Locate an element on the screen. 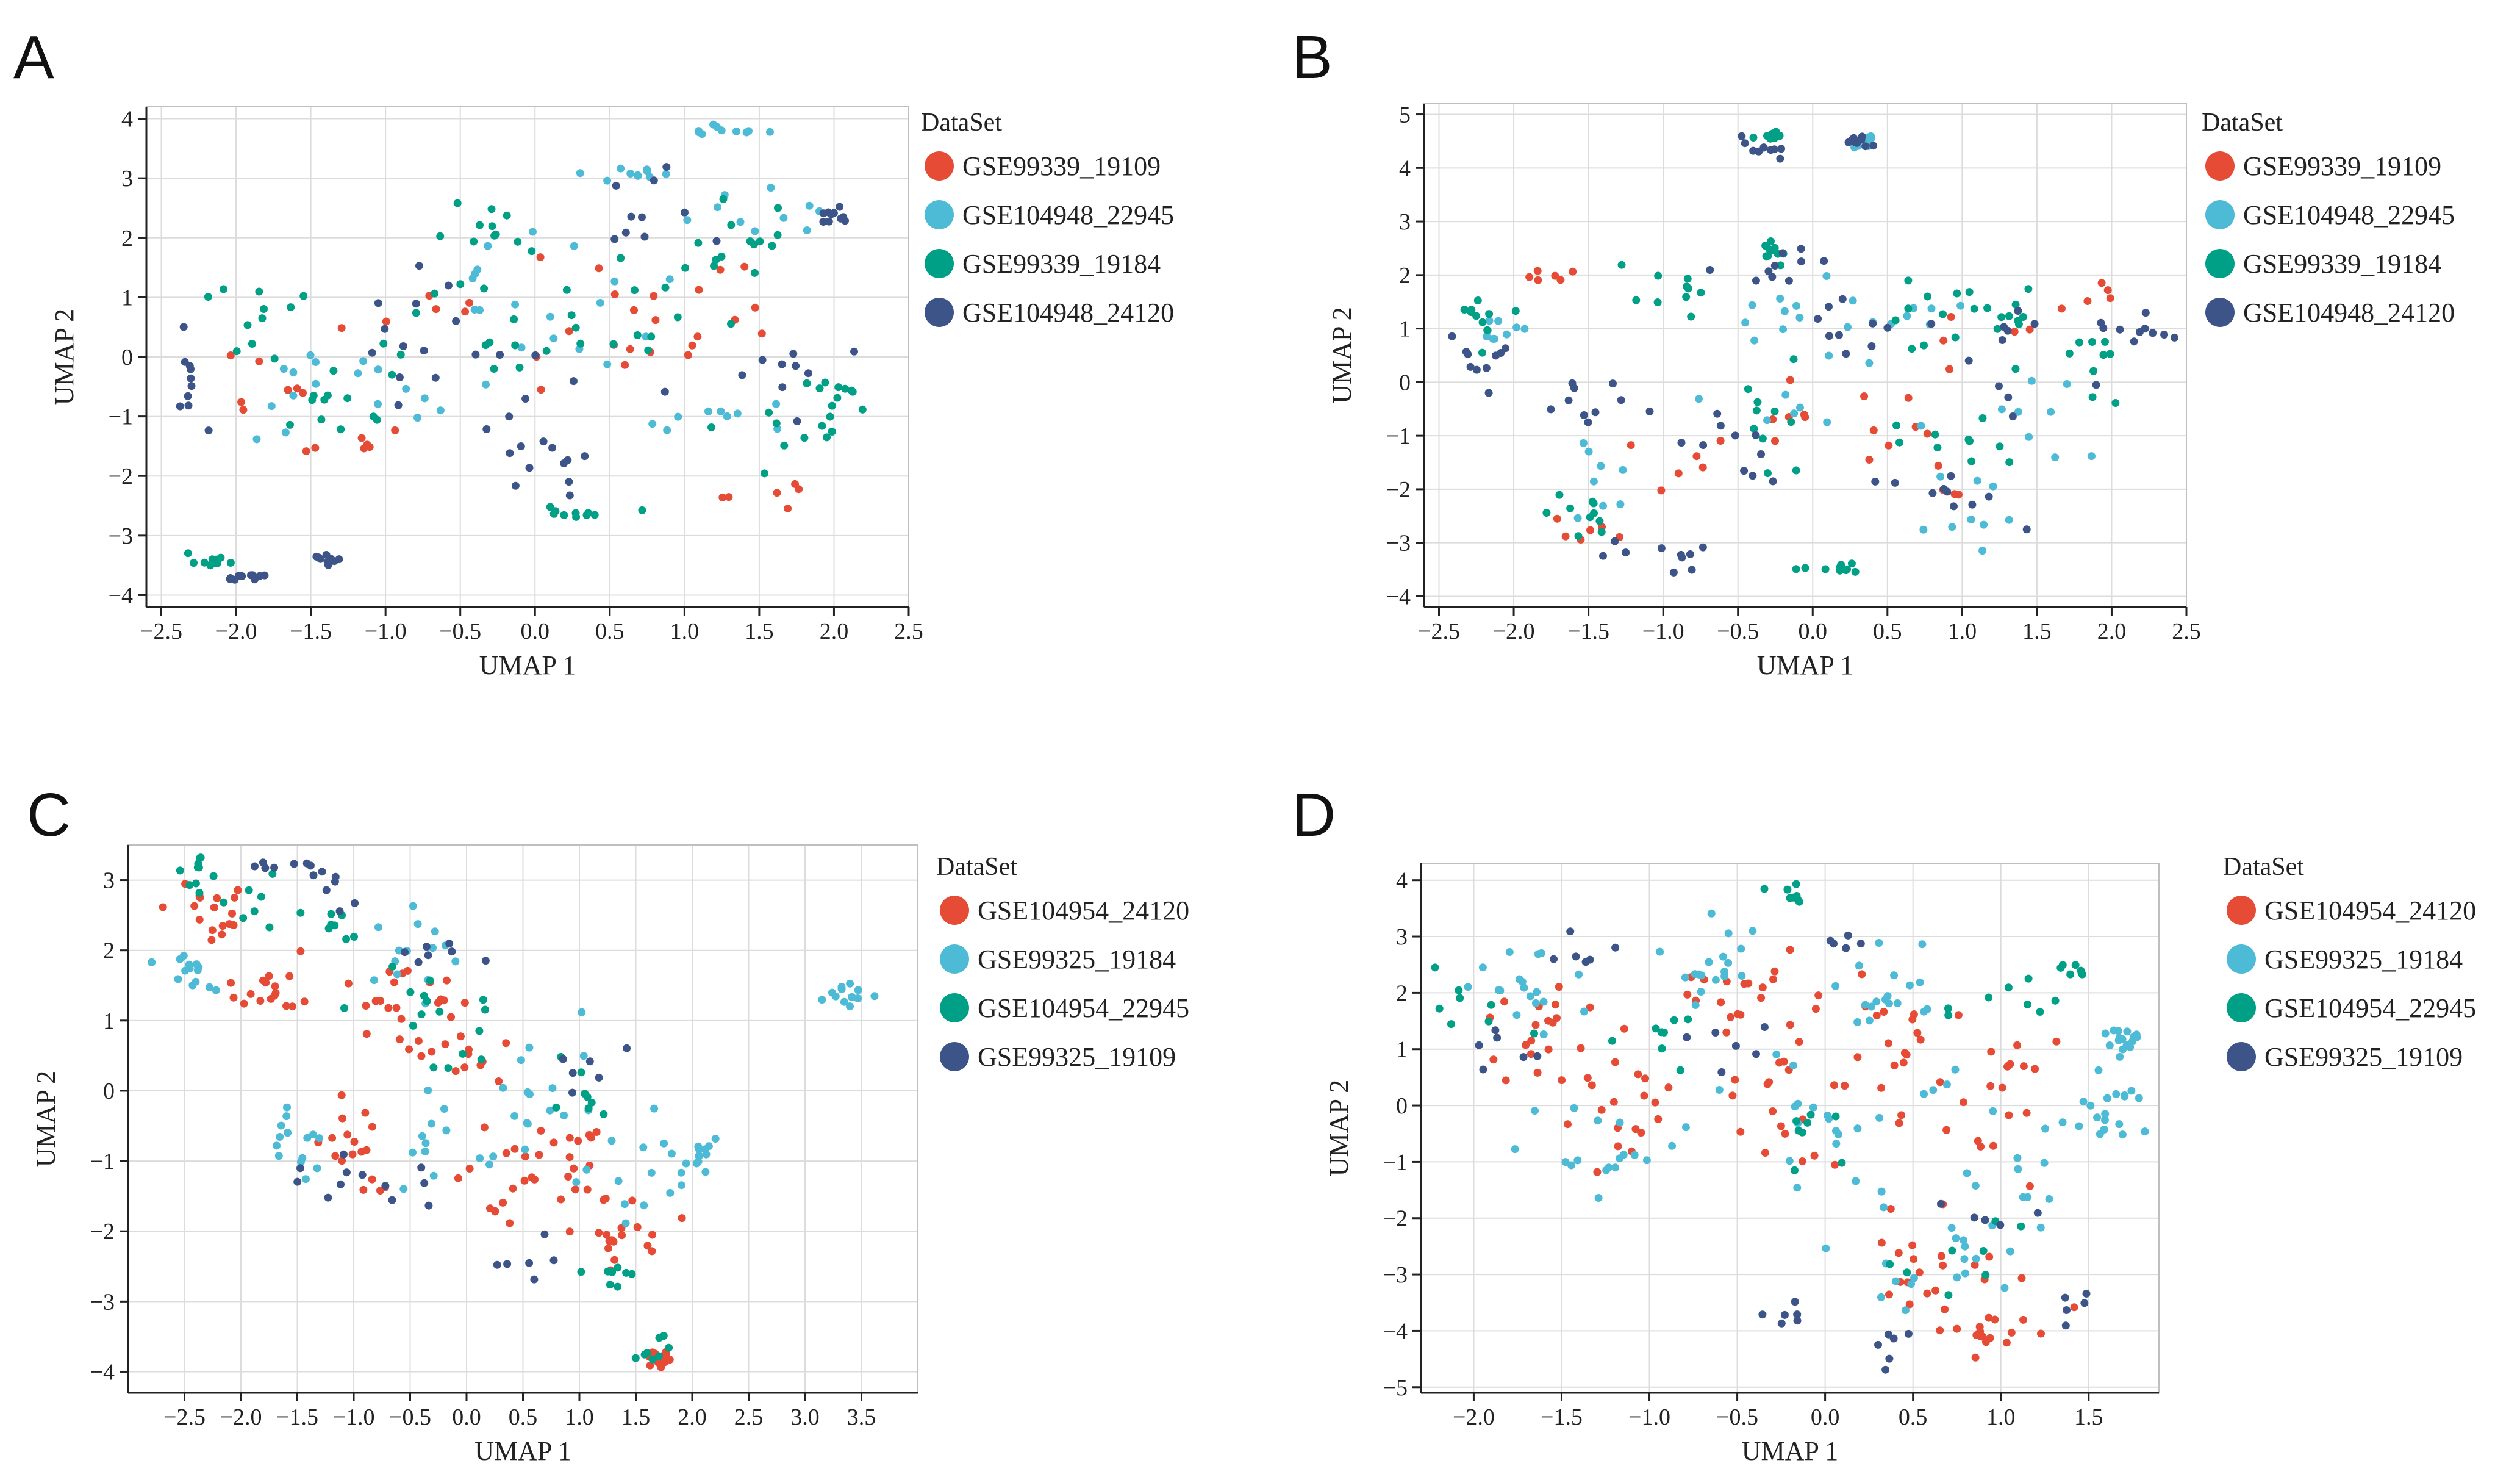 The image size is (2520, 1477). y-tick-label: −3 is located at coordinates (1398, 543).